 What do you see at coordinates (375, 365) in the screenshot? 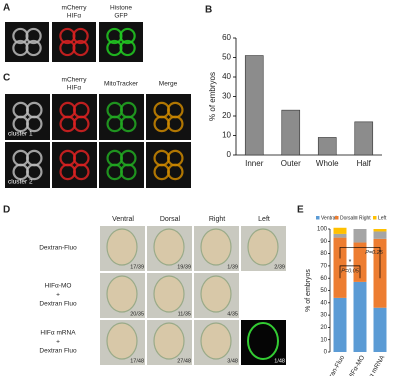
I see `x-tick-label: HIFα mRNA` at bounding box center [375, 365].